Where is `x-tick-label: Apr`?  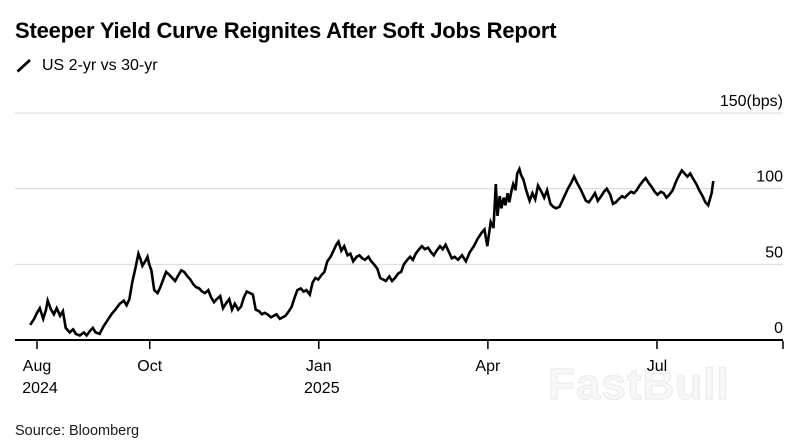 x-tick-label: Apr is located at coordinates (488, 366).